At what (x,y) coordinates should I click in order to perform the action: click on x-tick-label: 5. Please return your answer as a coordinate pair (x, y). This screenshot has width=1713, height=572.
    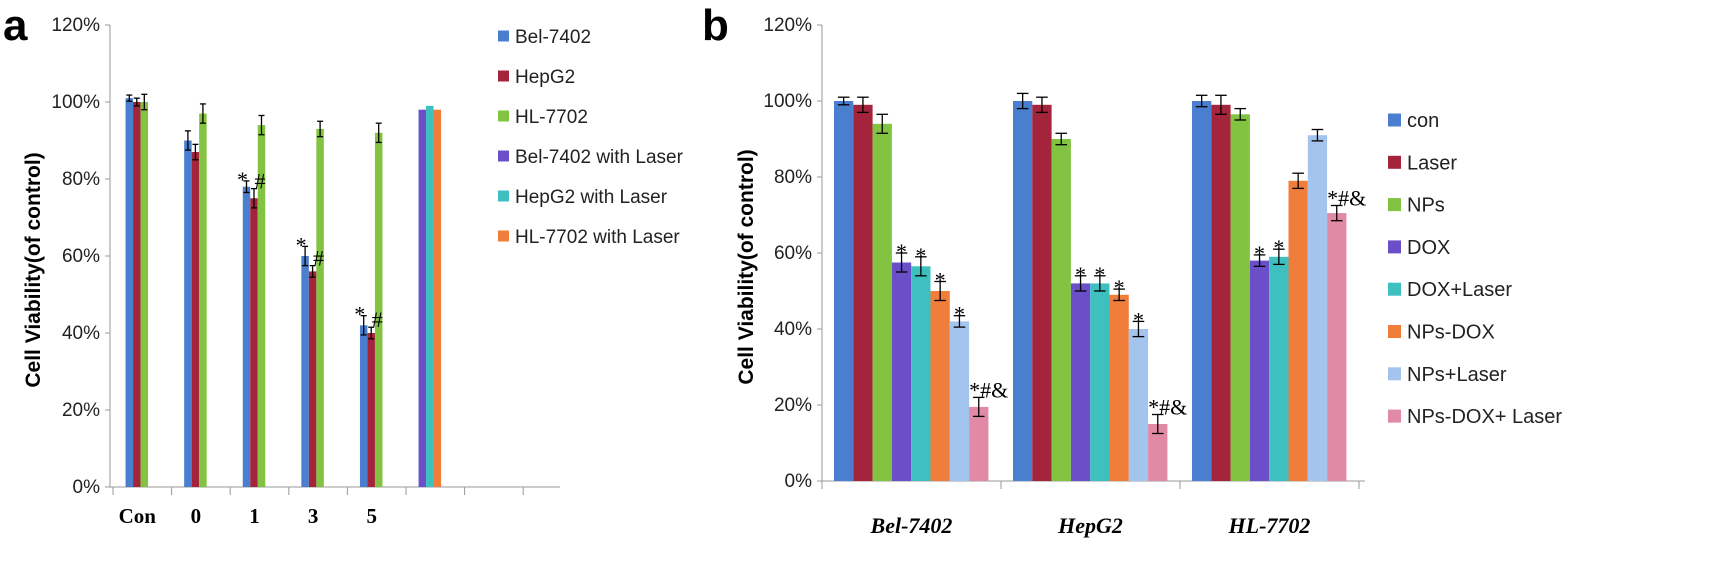
    Looking at the image, I should click on (371, 516).